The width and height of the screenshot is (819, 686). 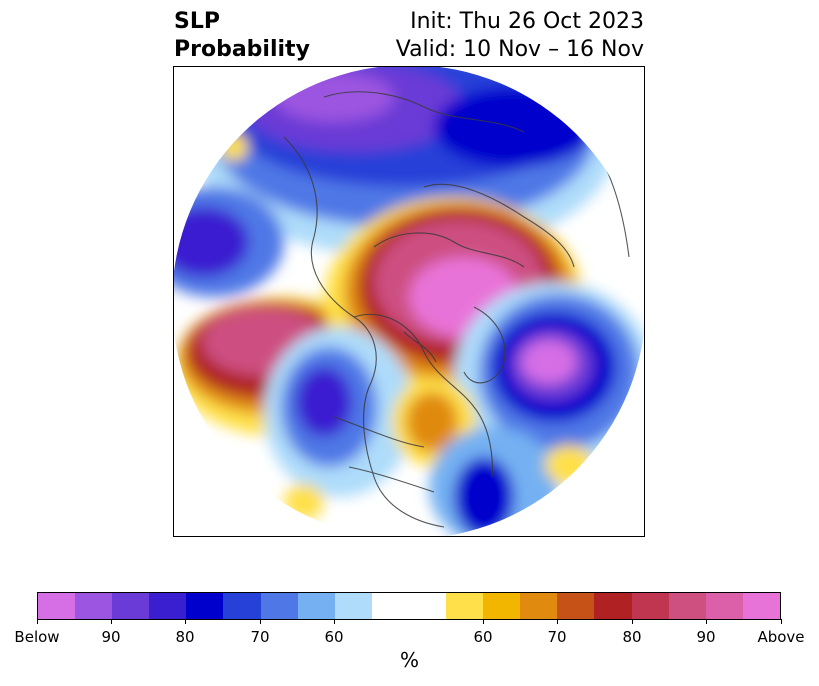 I want to click on title-product: Probability, so click(x=242, y=49).